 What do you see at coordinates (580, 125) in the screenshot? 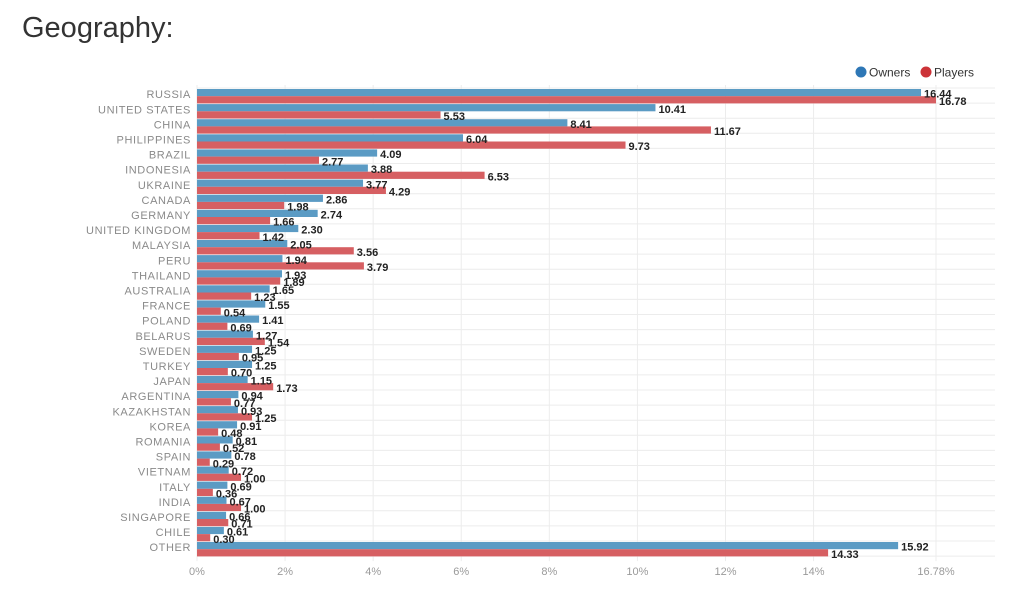
I see `owners-value-label: 8.41` at bounding box center [580, 125].